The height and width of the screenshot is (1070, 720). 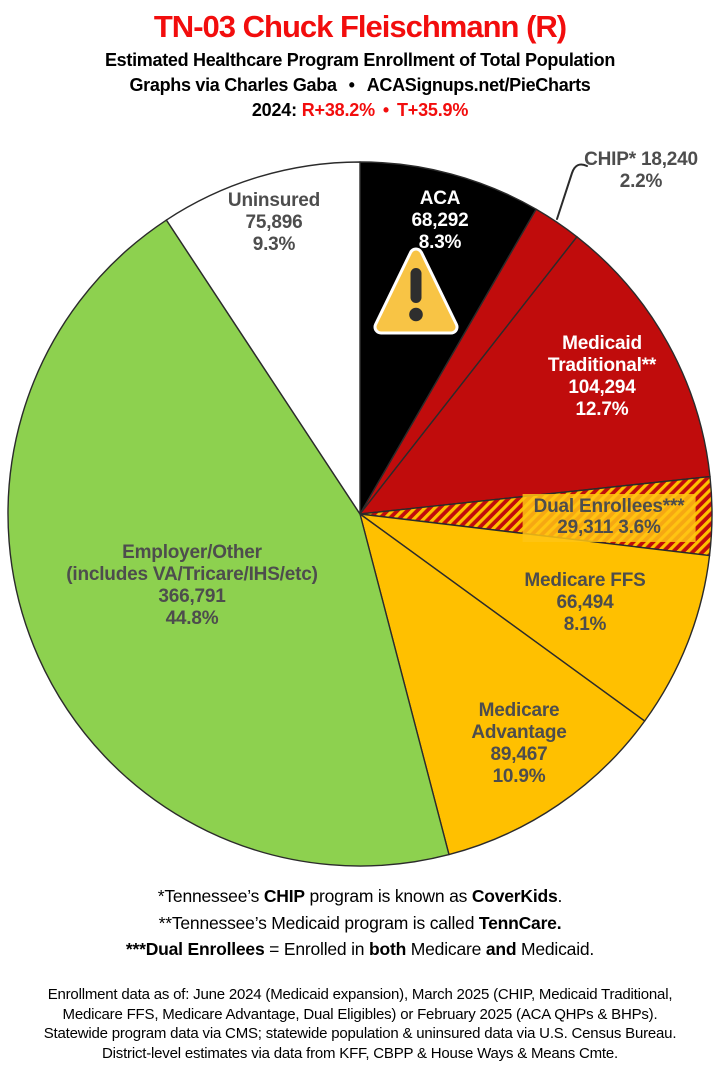 I want to click on pie-slice-aca, so click(x=448, y=338).